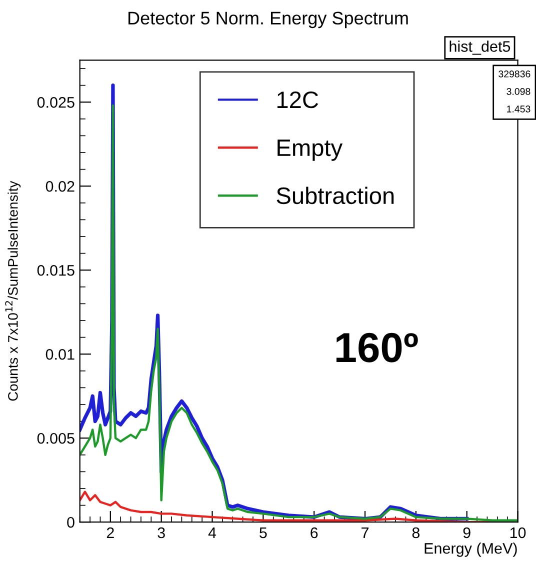 This screenshot has width=536, height=562. What do you see at coordinates (470, 549) in the screenshot?
I see `x-axis-title: Energy (MeV)` at bounding box center [470, 549].